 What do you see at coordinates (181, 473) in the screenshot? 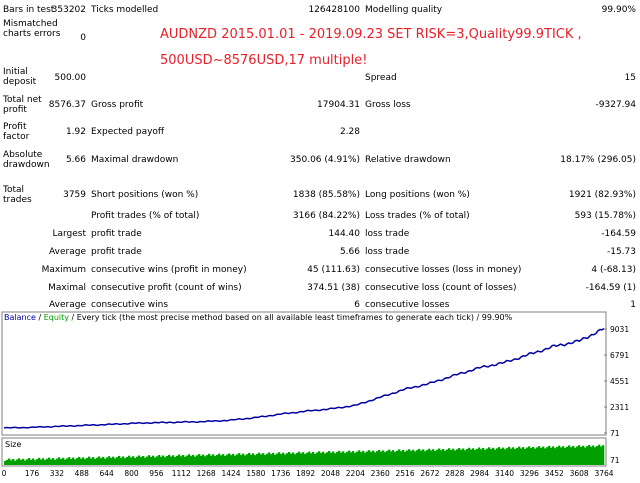
I see `x-tick-label: 1112` at bounding box center [181, 473].